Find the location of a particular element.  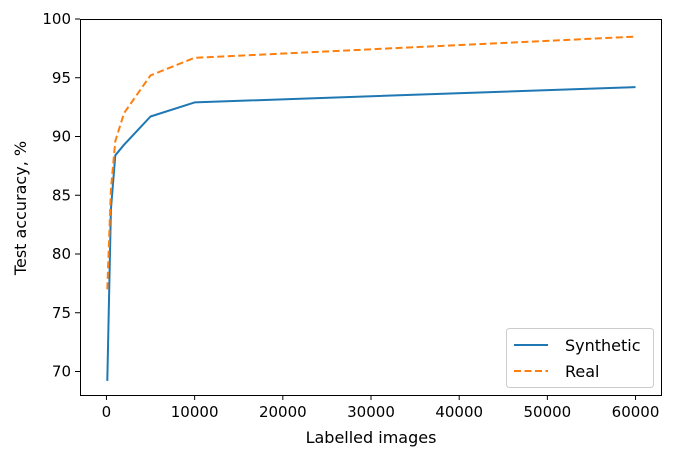

y-tick-label: 75 is located at coordinates (61, 313).